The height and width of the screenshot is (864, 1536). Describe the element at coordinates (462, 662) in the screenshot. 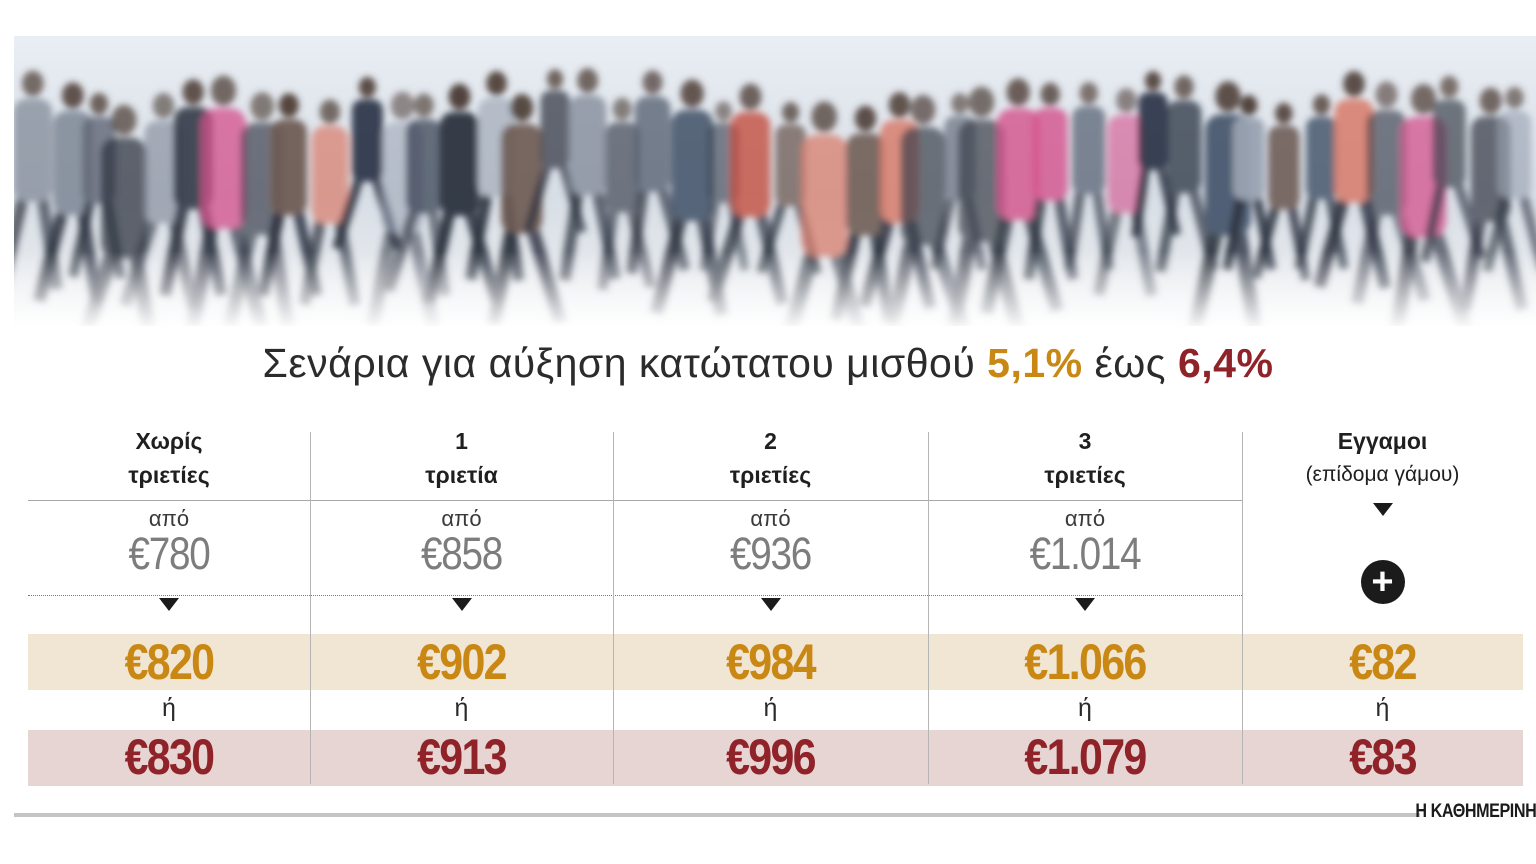

I see `low-scenario-value: €902` at that location.